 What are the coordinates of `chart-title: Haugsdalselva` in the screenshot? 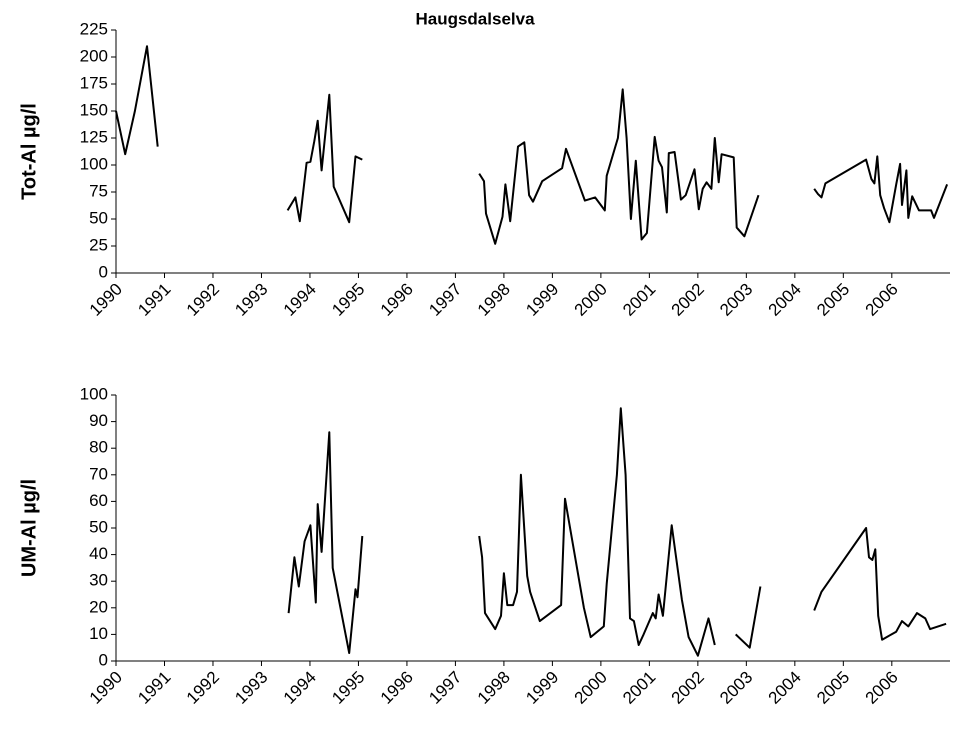 It's located at (475, 18).